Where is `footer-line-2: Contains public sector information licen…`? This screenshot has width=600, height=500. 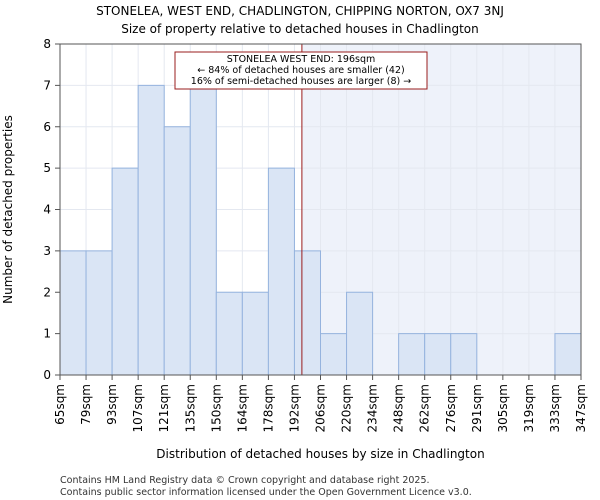
footer-line-2: Contains public sector information licen… is located at coordinates (266, 492).